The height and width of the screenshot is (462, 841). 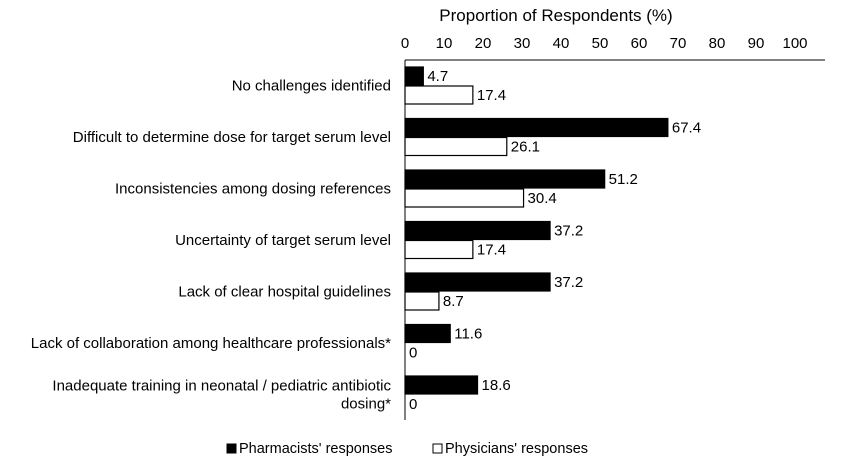 What do you see at coordinates (283, 240) in the screenshot?
I see `category-label: Uncertainty of target serum level` at bounding box center [283, 240].